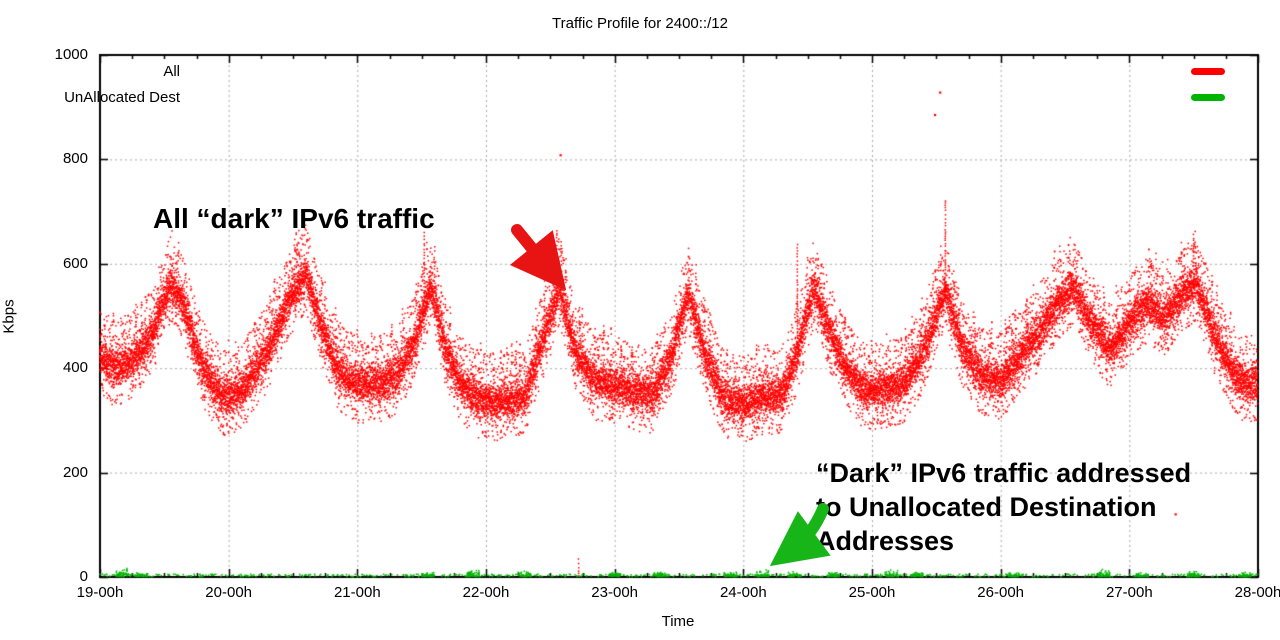 The height and width of the screenshot is (640, 1280). I want to click on annotation-all-dark-traffic: All “dark” IPv6 traffic, so click(294, 218).